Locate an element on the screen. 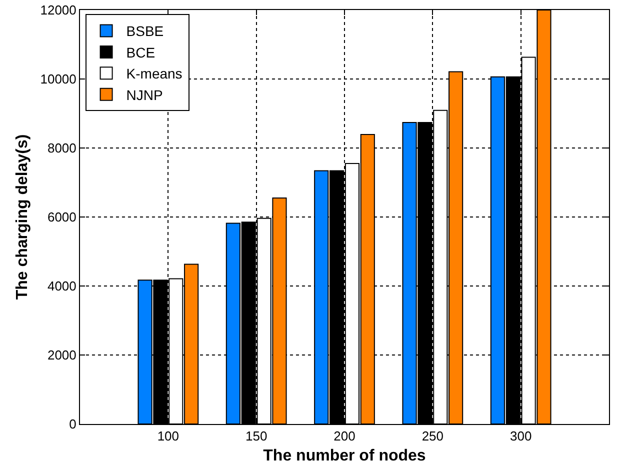 The height and width of the screenshot is (471, 617). y-tick-label: 6000 is located at coordinates (61, 217).